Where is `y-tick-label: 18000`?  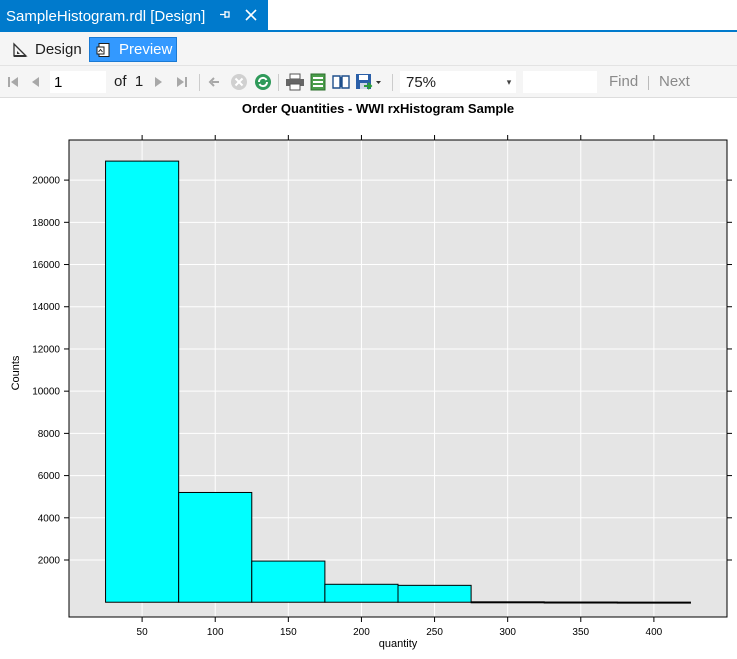
y-tick-label: 18000 is located at coordinates (46, 223).